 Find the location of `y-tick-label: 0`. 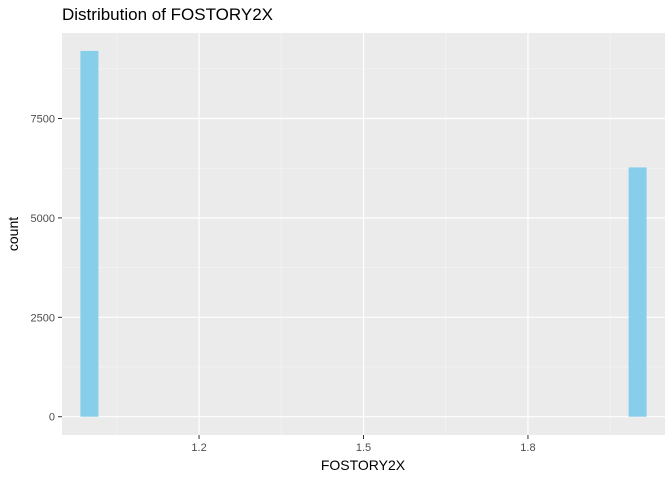

y-tick-label: 0 is located at coordinates (52, 418).